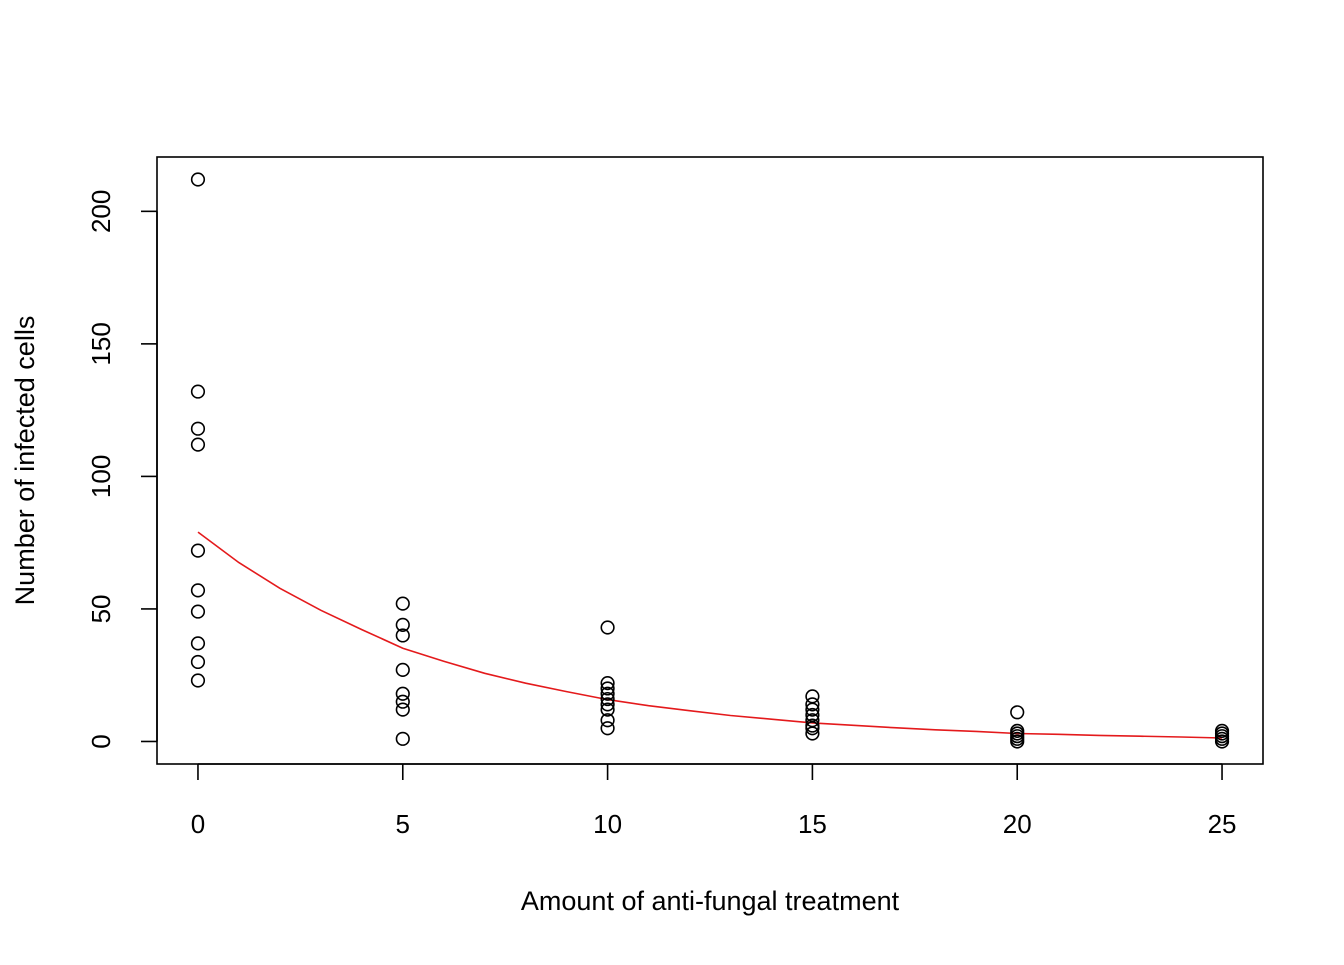  Describe the element at coordinates (198, 824) in the screenshot. I see `x-tick-label: 0` at that location.